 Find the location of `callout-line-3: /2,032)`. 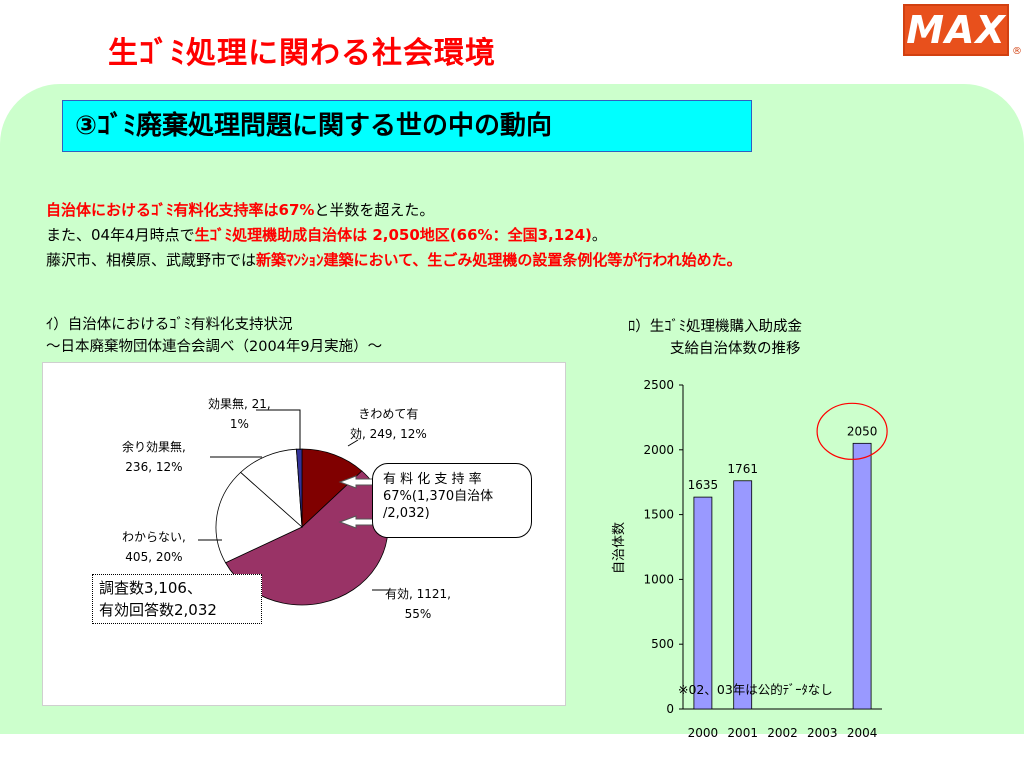

callout-line-3: /2,032) is located at coordinates (406, 513).